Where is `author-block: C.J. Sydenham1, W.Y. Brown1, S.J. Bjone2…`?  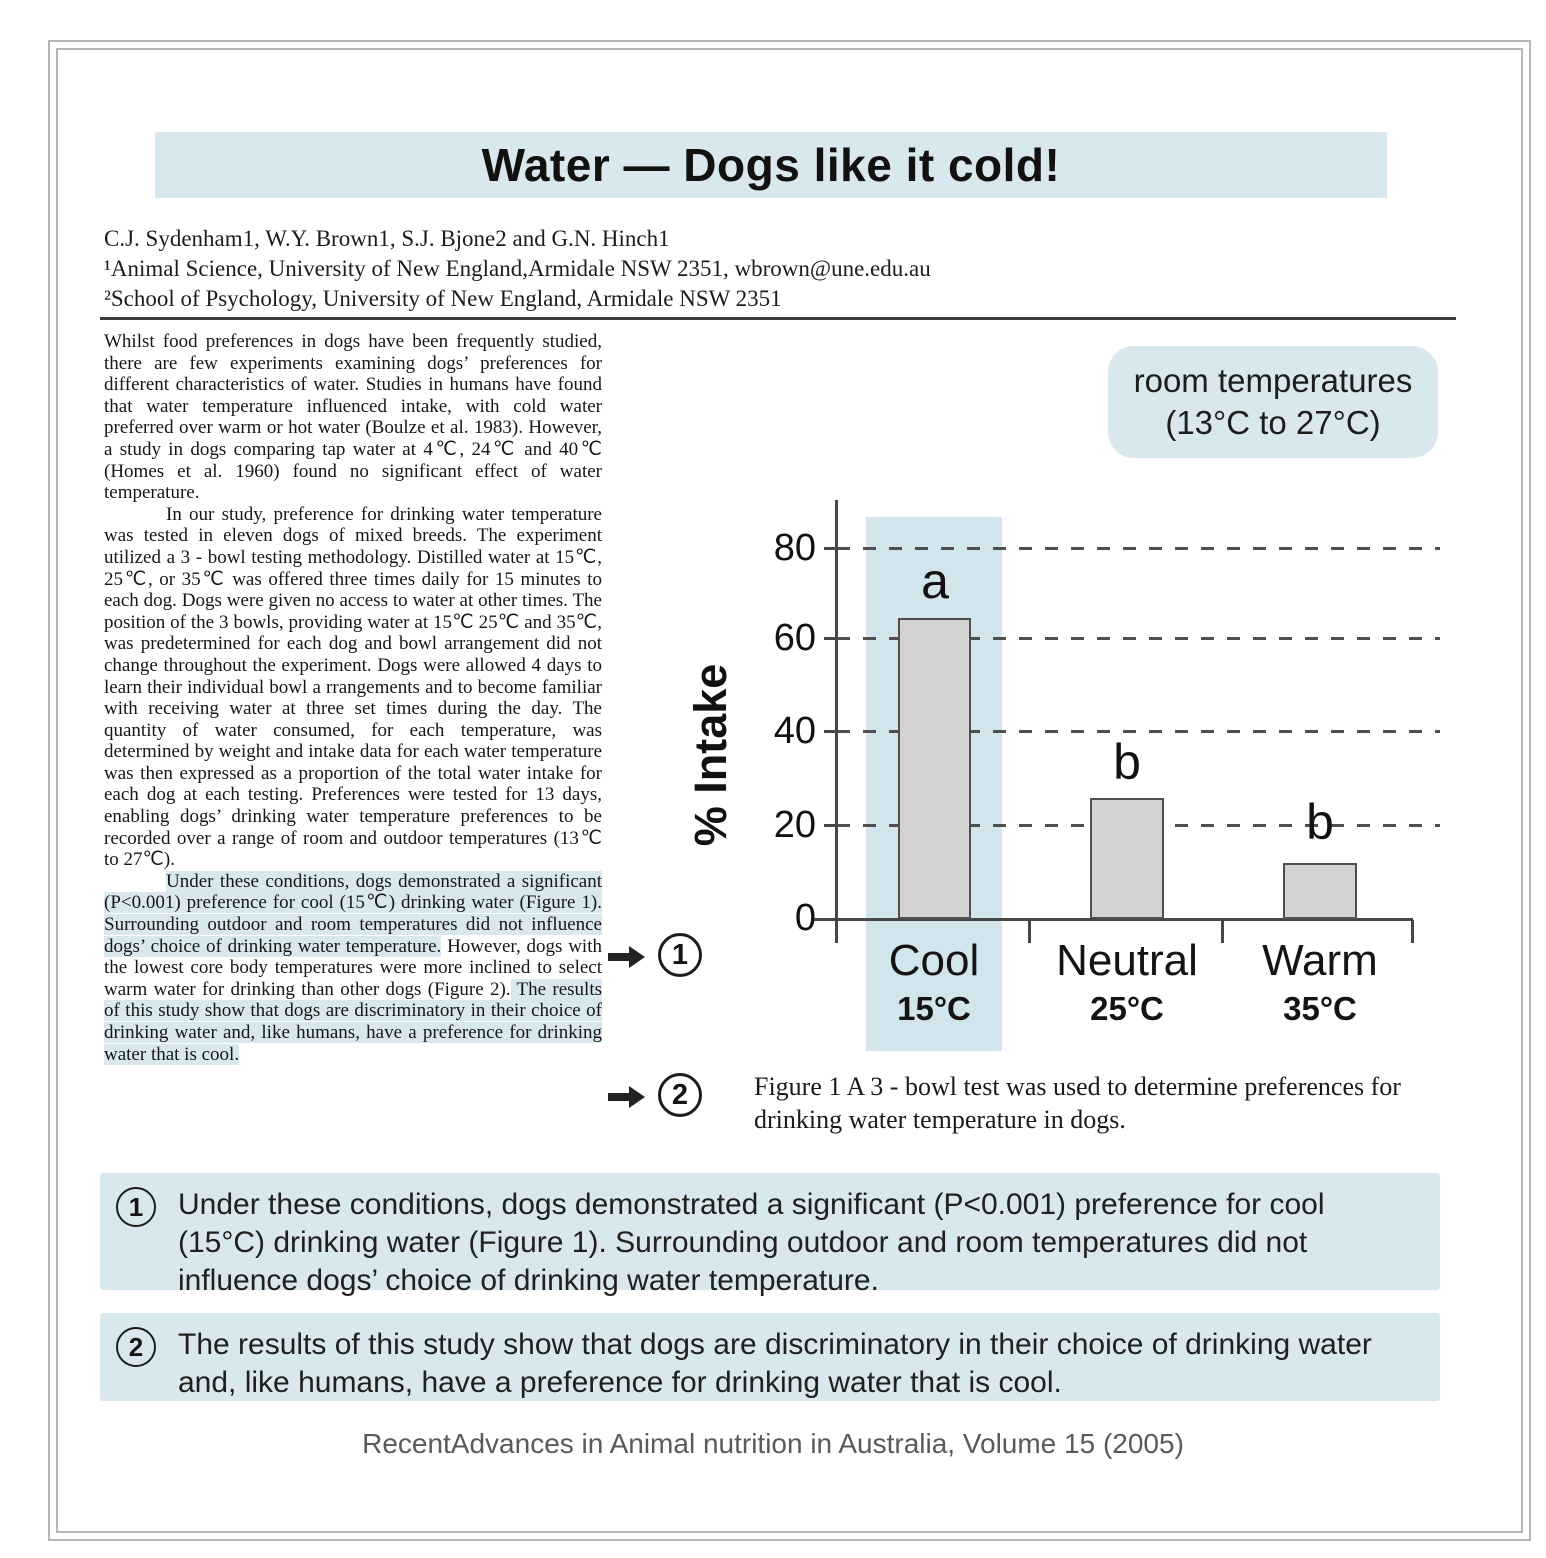 author-block: C.J. Sydenham1, W.Y. Brown1, S.J. Bjone2… is located at coordinates (604, 269).